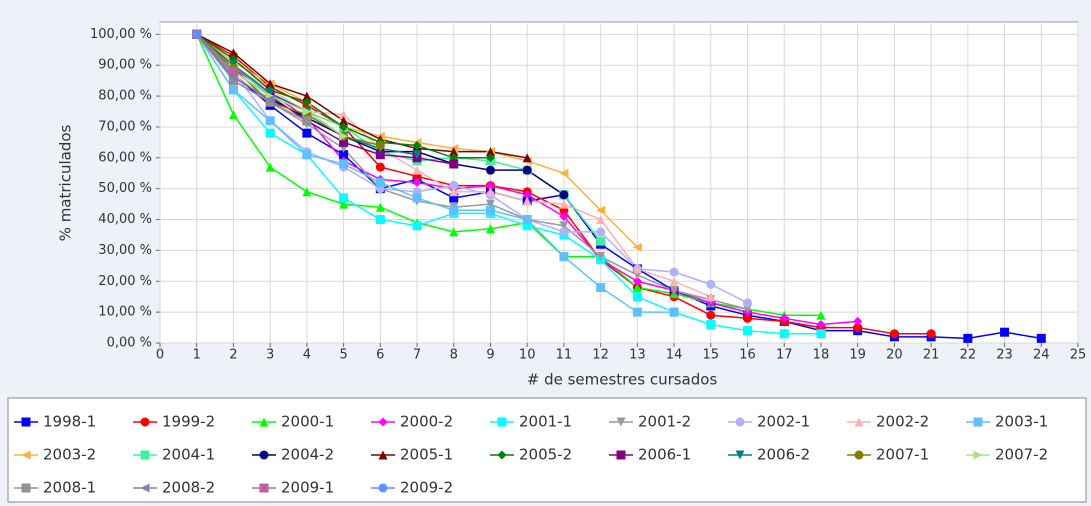 This screenshot has height=506, width=1091. Describe the element at coordinates (69, 488) in the screenshot. I see `legend-label: 2008-1` at that location.